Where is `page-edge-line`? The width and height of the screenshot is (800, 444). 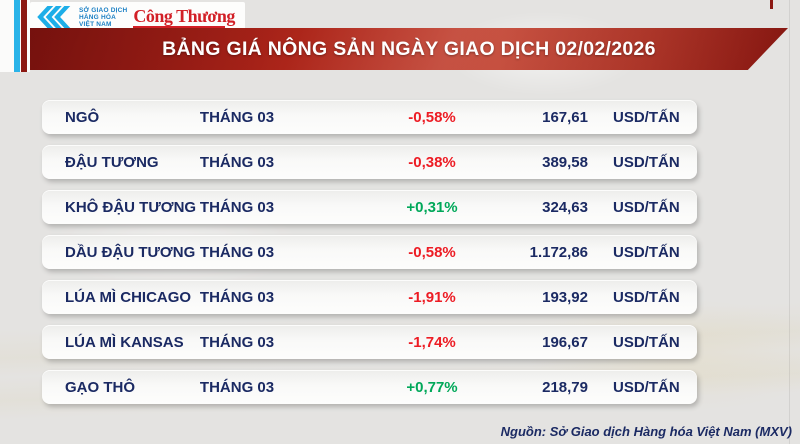 page-edge-line is located at coordinates (789, 222).